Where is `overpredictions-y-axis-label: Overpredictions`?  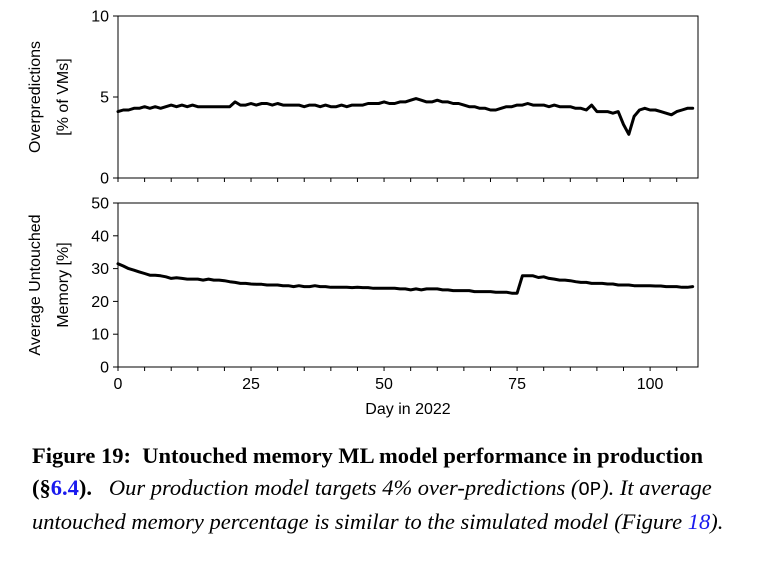
overpredictions-y-axis-label: Overpredictions is located at coordinates (35, 97).